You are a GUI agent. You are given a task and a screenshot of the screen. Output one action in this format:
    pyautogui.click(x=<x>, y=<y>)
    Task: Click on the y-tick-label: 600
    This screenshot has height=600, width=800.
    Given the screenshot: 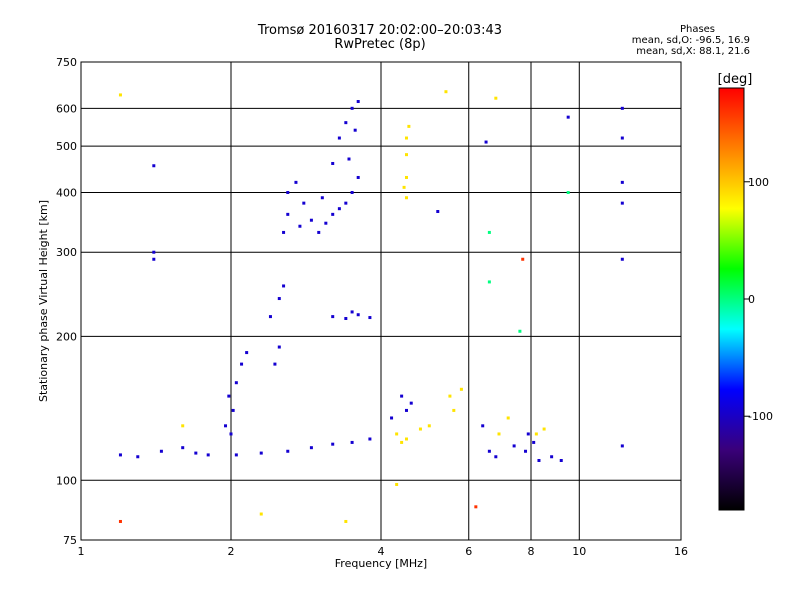 What is the action you would take?
    pyautogui.click(x=66, y=108)
    